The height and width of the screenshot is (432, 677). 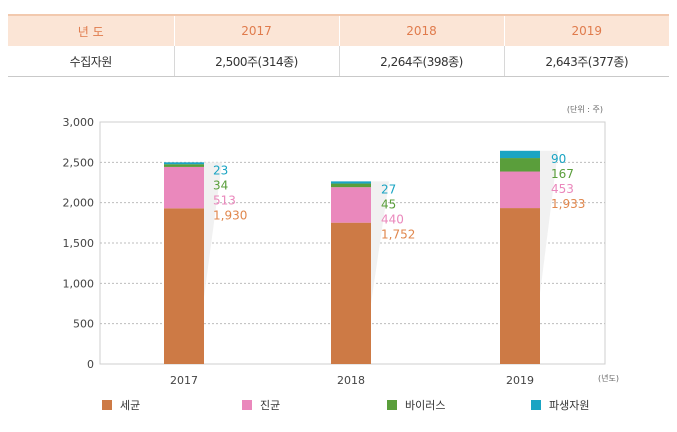 What do you see at coordinates (398, 234) in the screenshot?
I see `data-label: 1,752` at bounding box center [398, 234].